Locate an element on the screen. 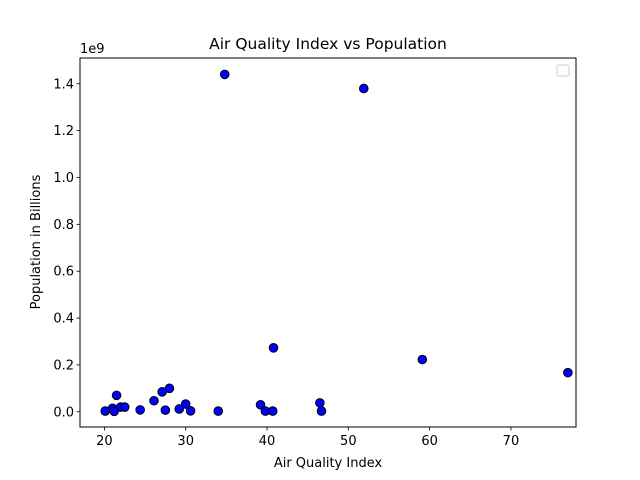 This screenshot has width=640, height=480. y-tick-label: 1.0 is located at coordinates (63, 178).